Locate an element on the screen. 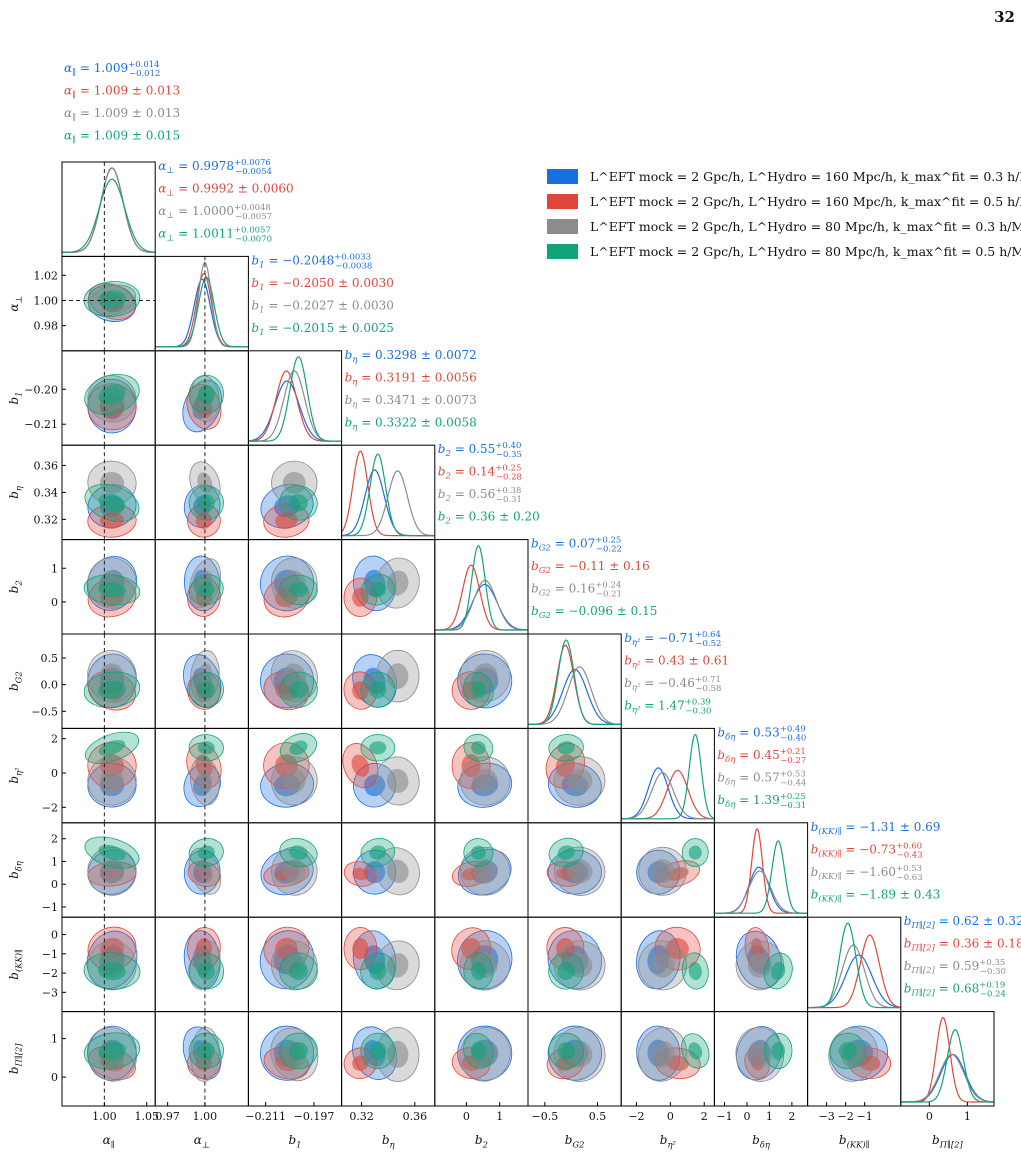 This screenshot has width=1021, height=1154. summary-param-sub: (KK)∥ is located at coordinates (829, 853).